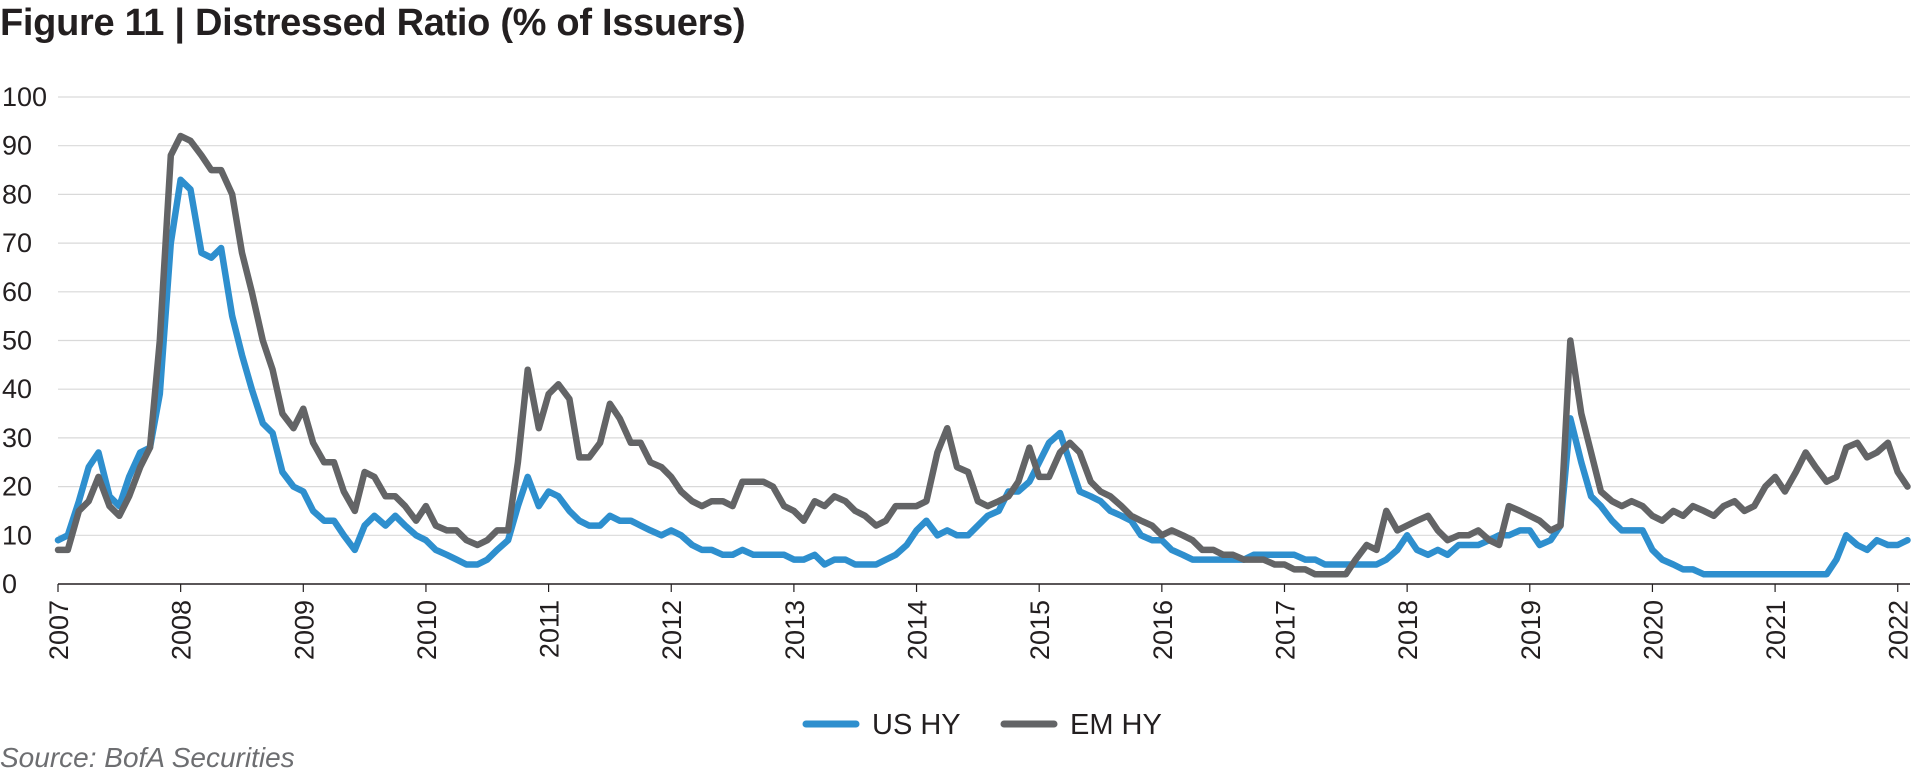  Describe the element at coordinates (1776, 630) in the screenshot. I see `x-tick-label-2021: 2021` at that location.